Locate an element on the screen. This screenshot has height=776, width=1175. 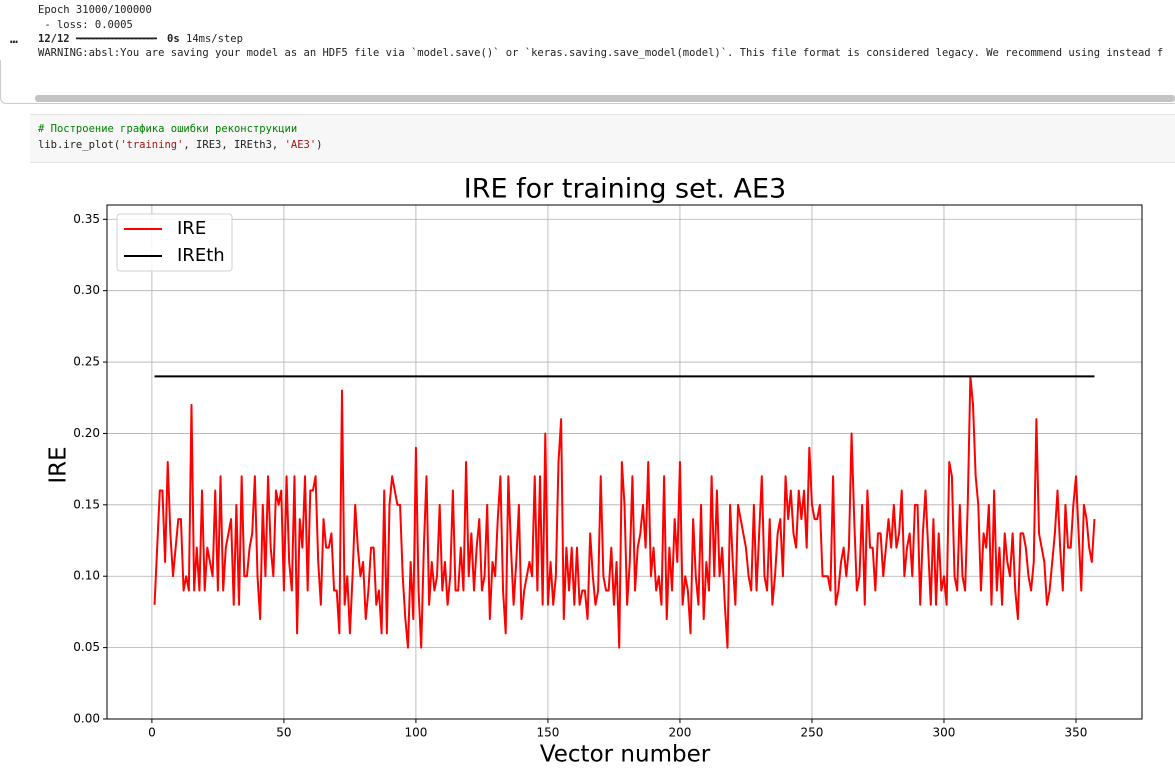
code-cell is located at coordinates (602, 138).